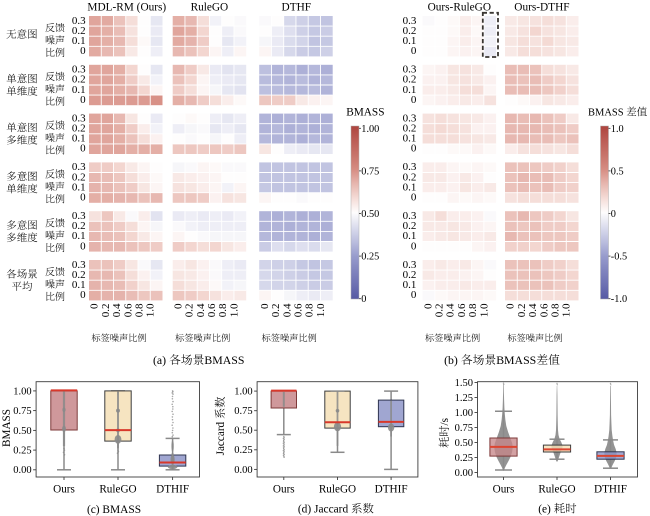  What do you see at coordinates (126, 7) in the screenshot?
I see `svg-text: MDL-RM (Ours)` at bounding box center [126, 7].